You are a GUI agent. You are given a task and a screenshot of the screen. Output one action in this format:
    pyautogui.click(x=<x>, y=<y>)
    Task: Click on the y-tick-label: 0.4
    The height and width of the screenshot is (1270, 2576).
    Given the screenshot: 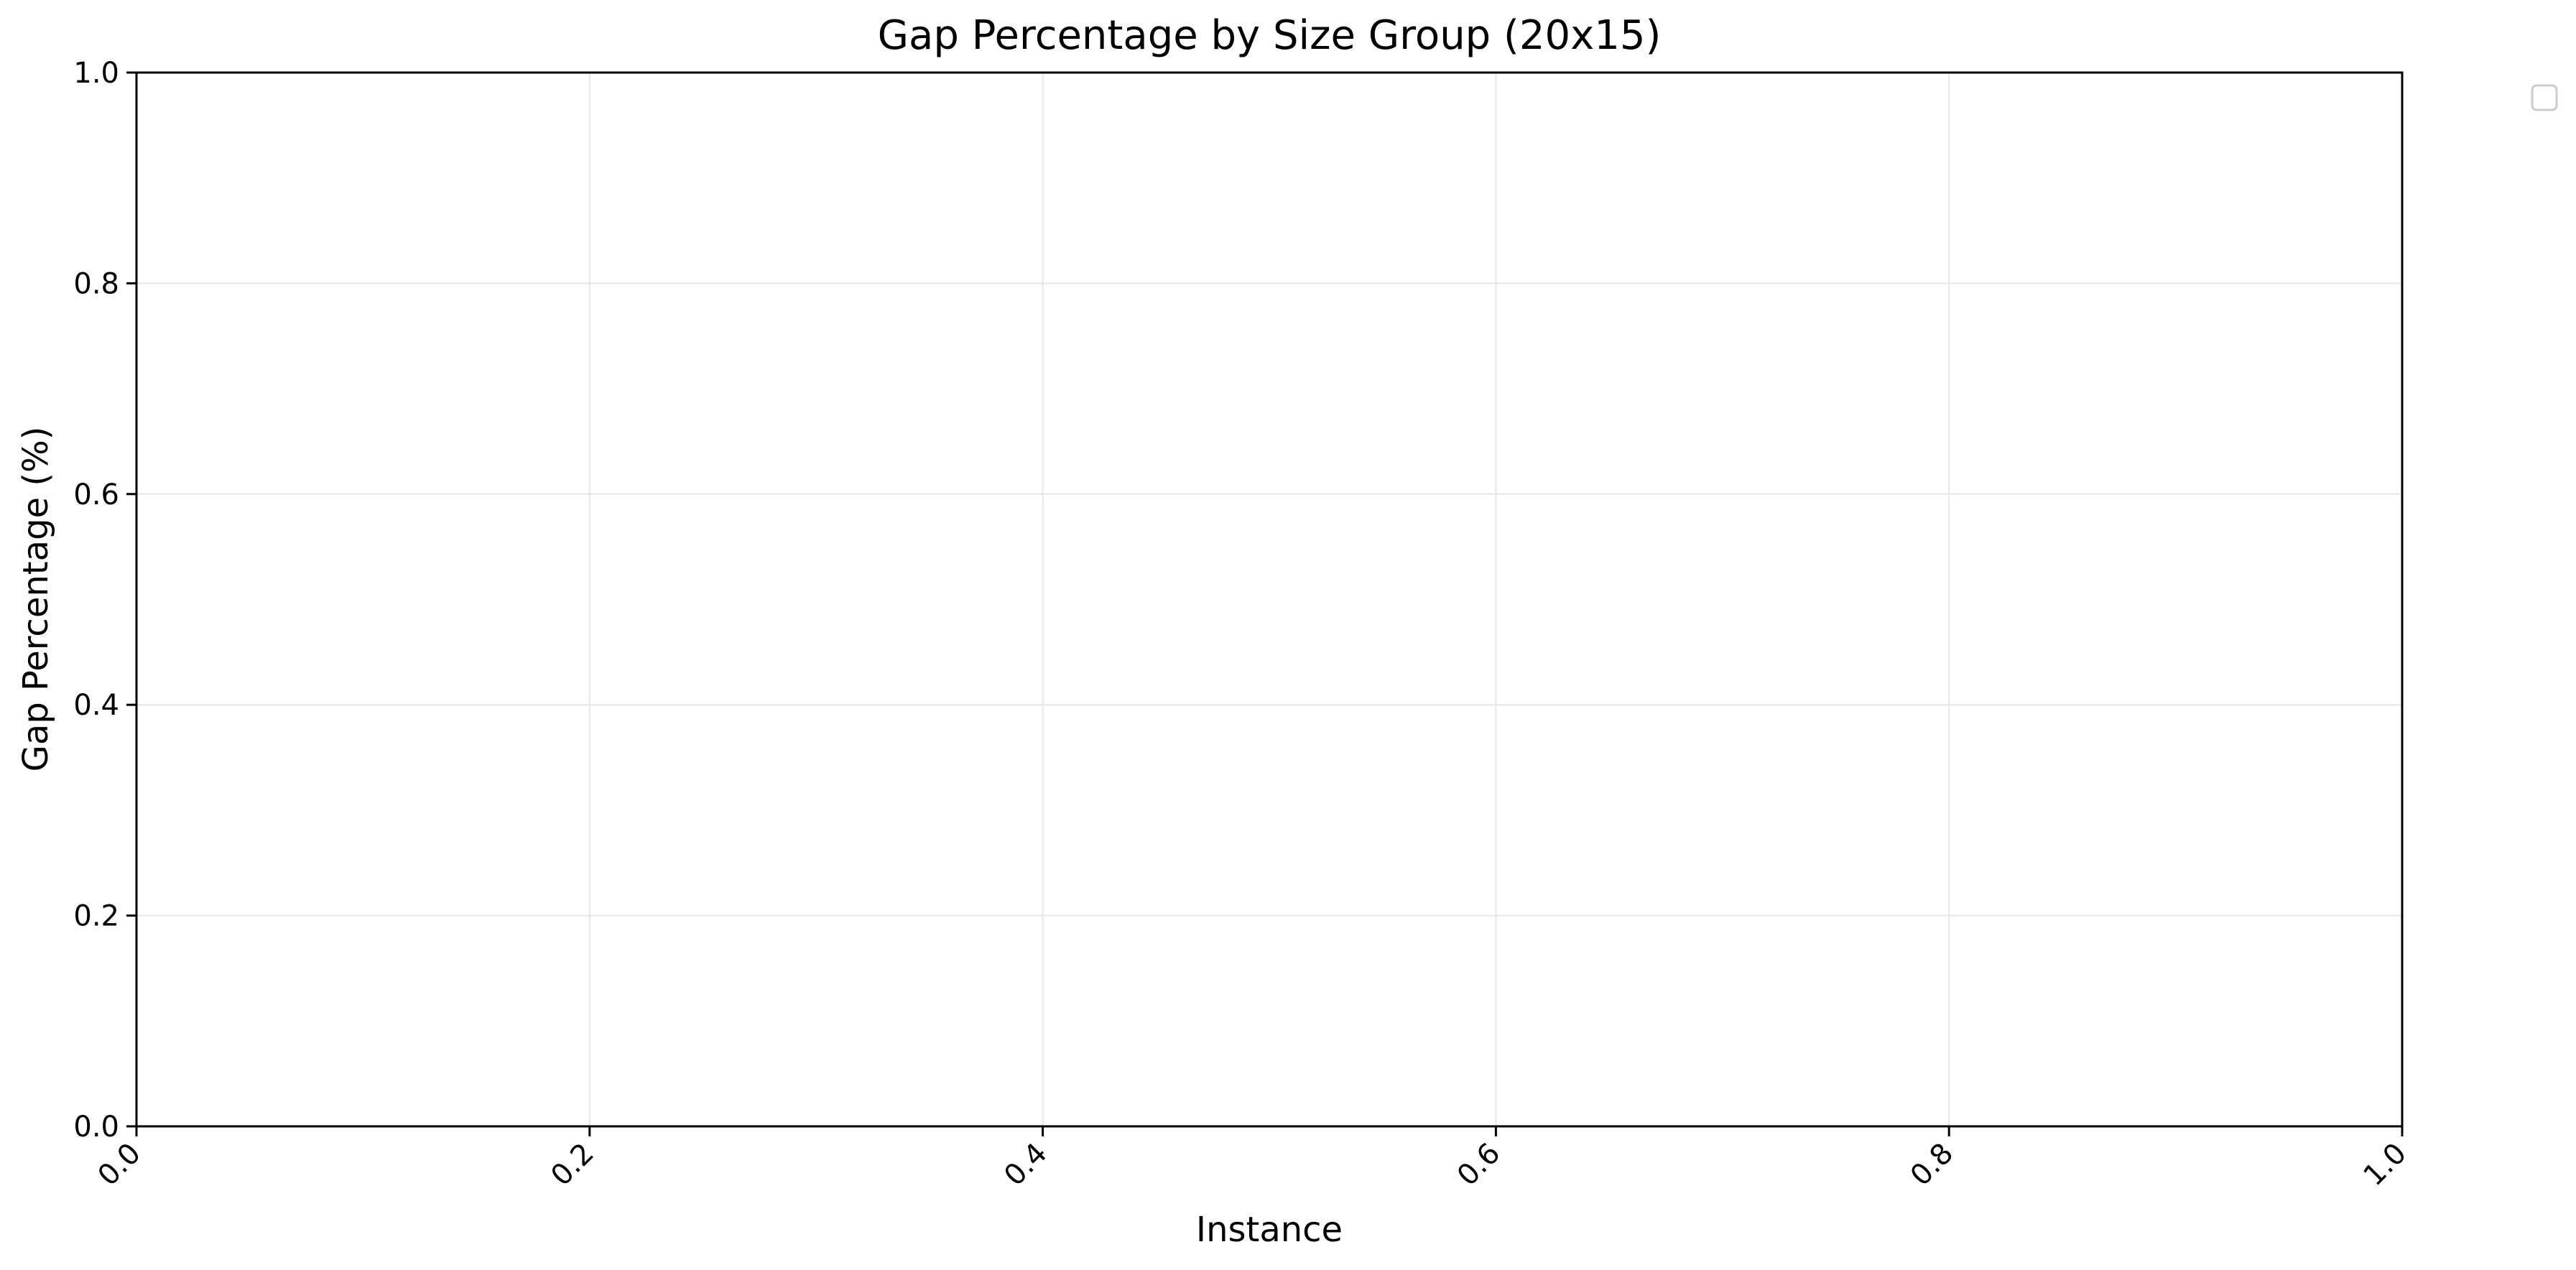 What is the action you would take?
    pyautogui.click(x=96, y=705)
    